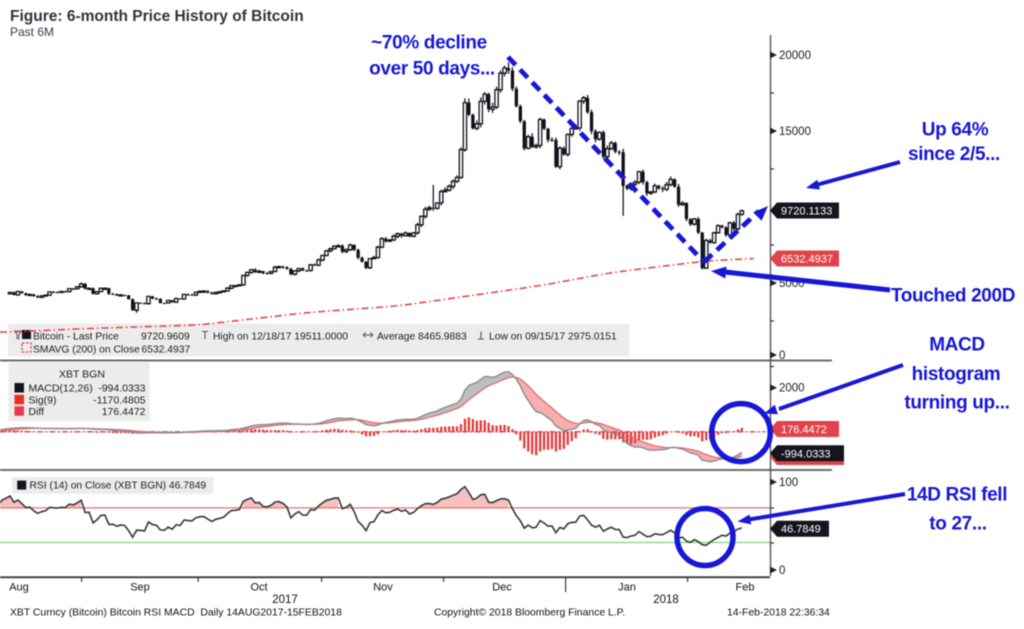 This screenshot has height=629, width=1024. What do you see at coordinates (792, 389) in the screenshot?
I see `svg-text: 2000` at bounding box center [792, 389].